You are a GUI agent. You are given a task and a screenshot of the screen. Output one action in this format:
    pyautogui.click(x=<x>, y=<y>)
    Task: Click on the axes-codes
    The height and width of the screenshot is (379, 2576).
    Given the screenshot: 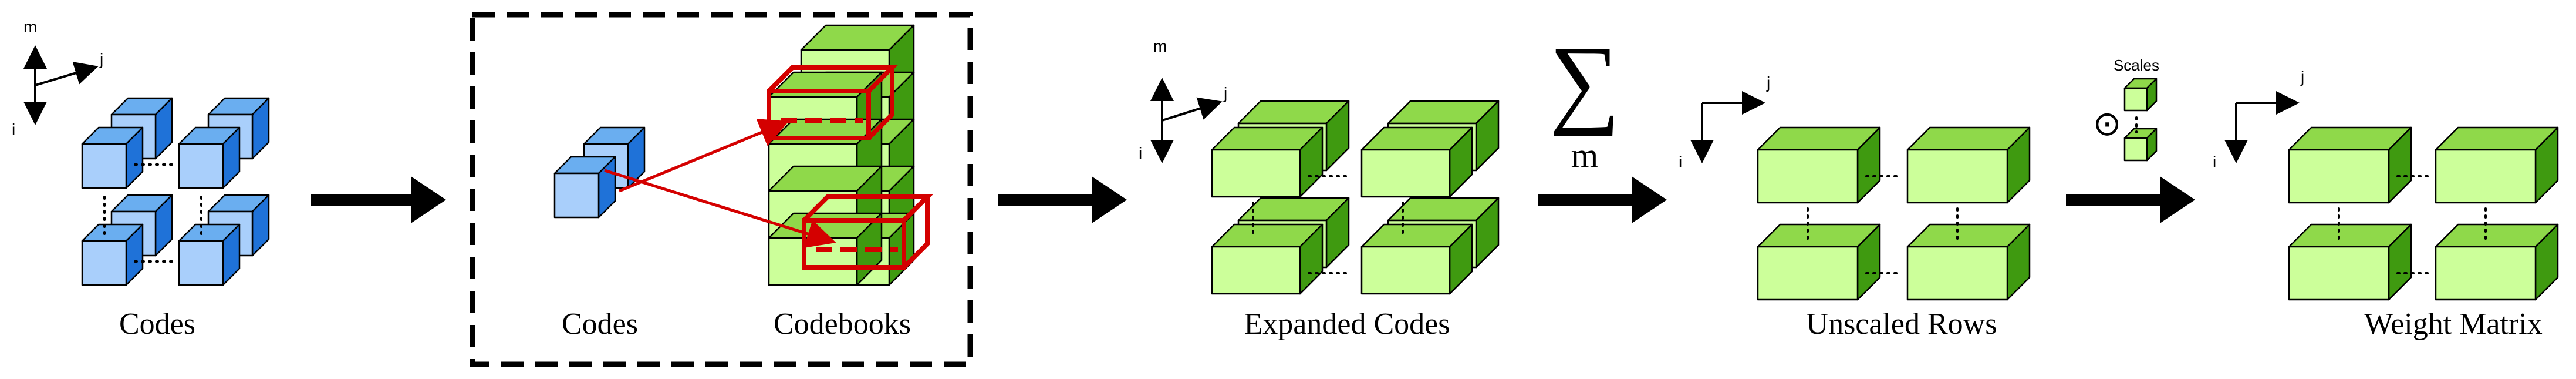 What is the action you would take?
    pyautogui.click(x=61, y=85)
    